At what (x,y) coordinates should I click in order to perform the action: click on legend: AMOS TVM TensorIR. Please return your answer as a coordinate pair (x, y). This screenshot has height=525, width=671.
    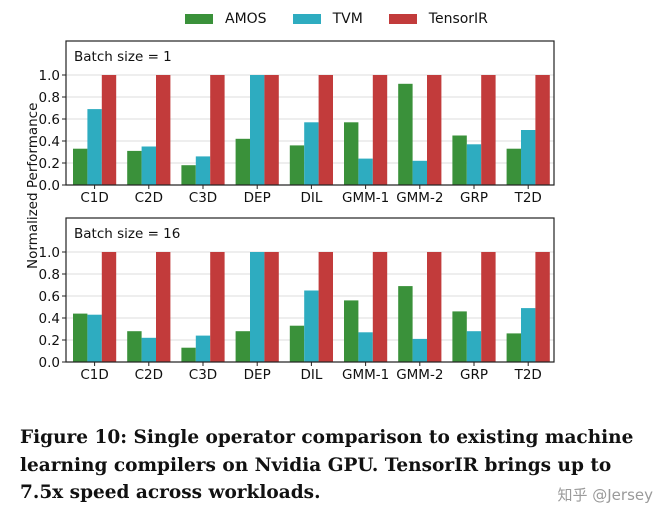
    Looking at the image, I should click on (349, 19).